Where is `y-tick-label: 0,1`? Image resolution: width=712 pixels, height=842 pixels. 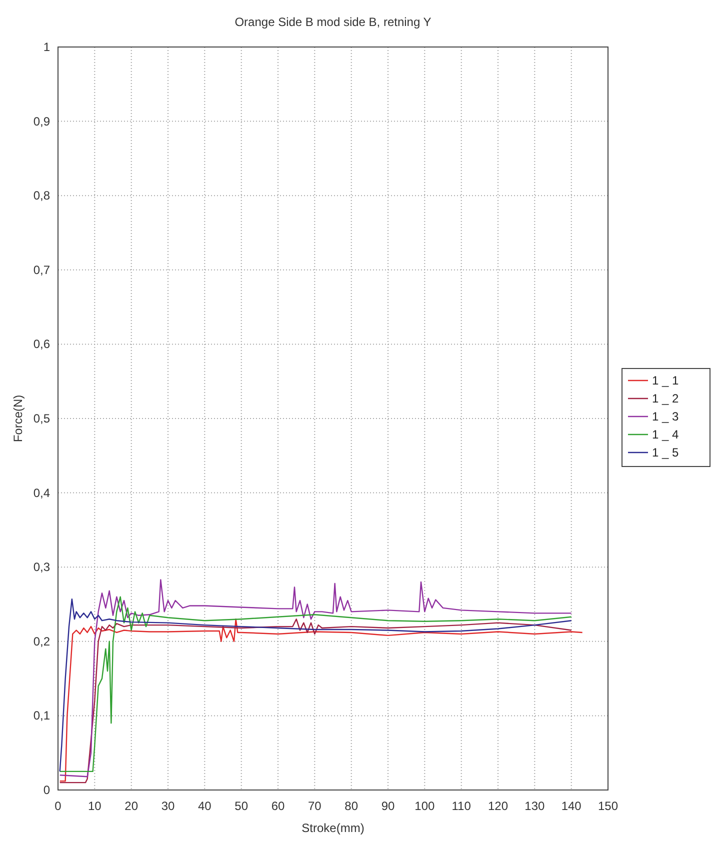
y-tick-label: 0,1 is located at coordinates (41, 715).